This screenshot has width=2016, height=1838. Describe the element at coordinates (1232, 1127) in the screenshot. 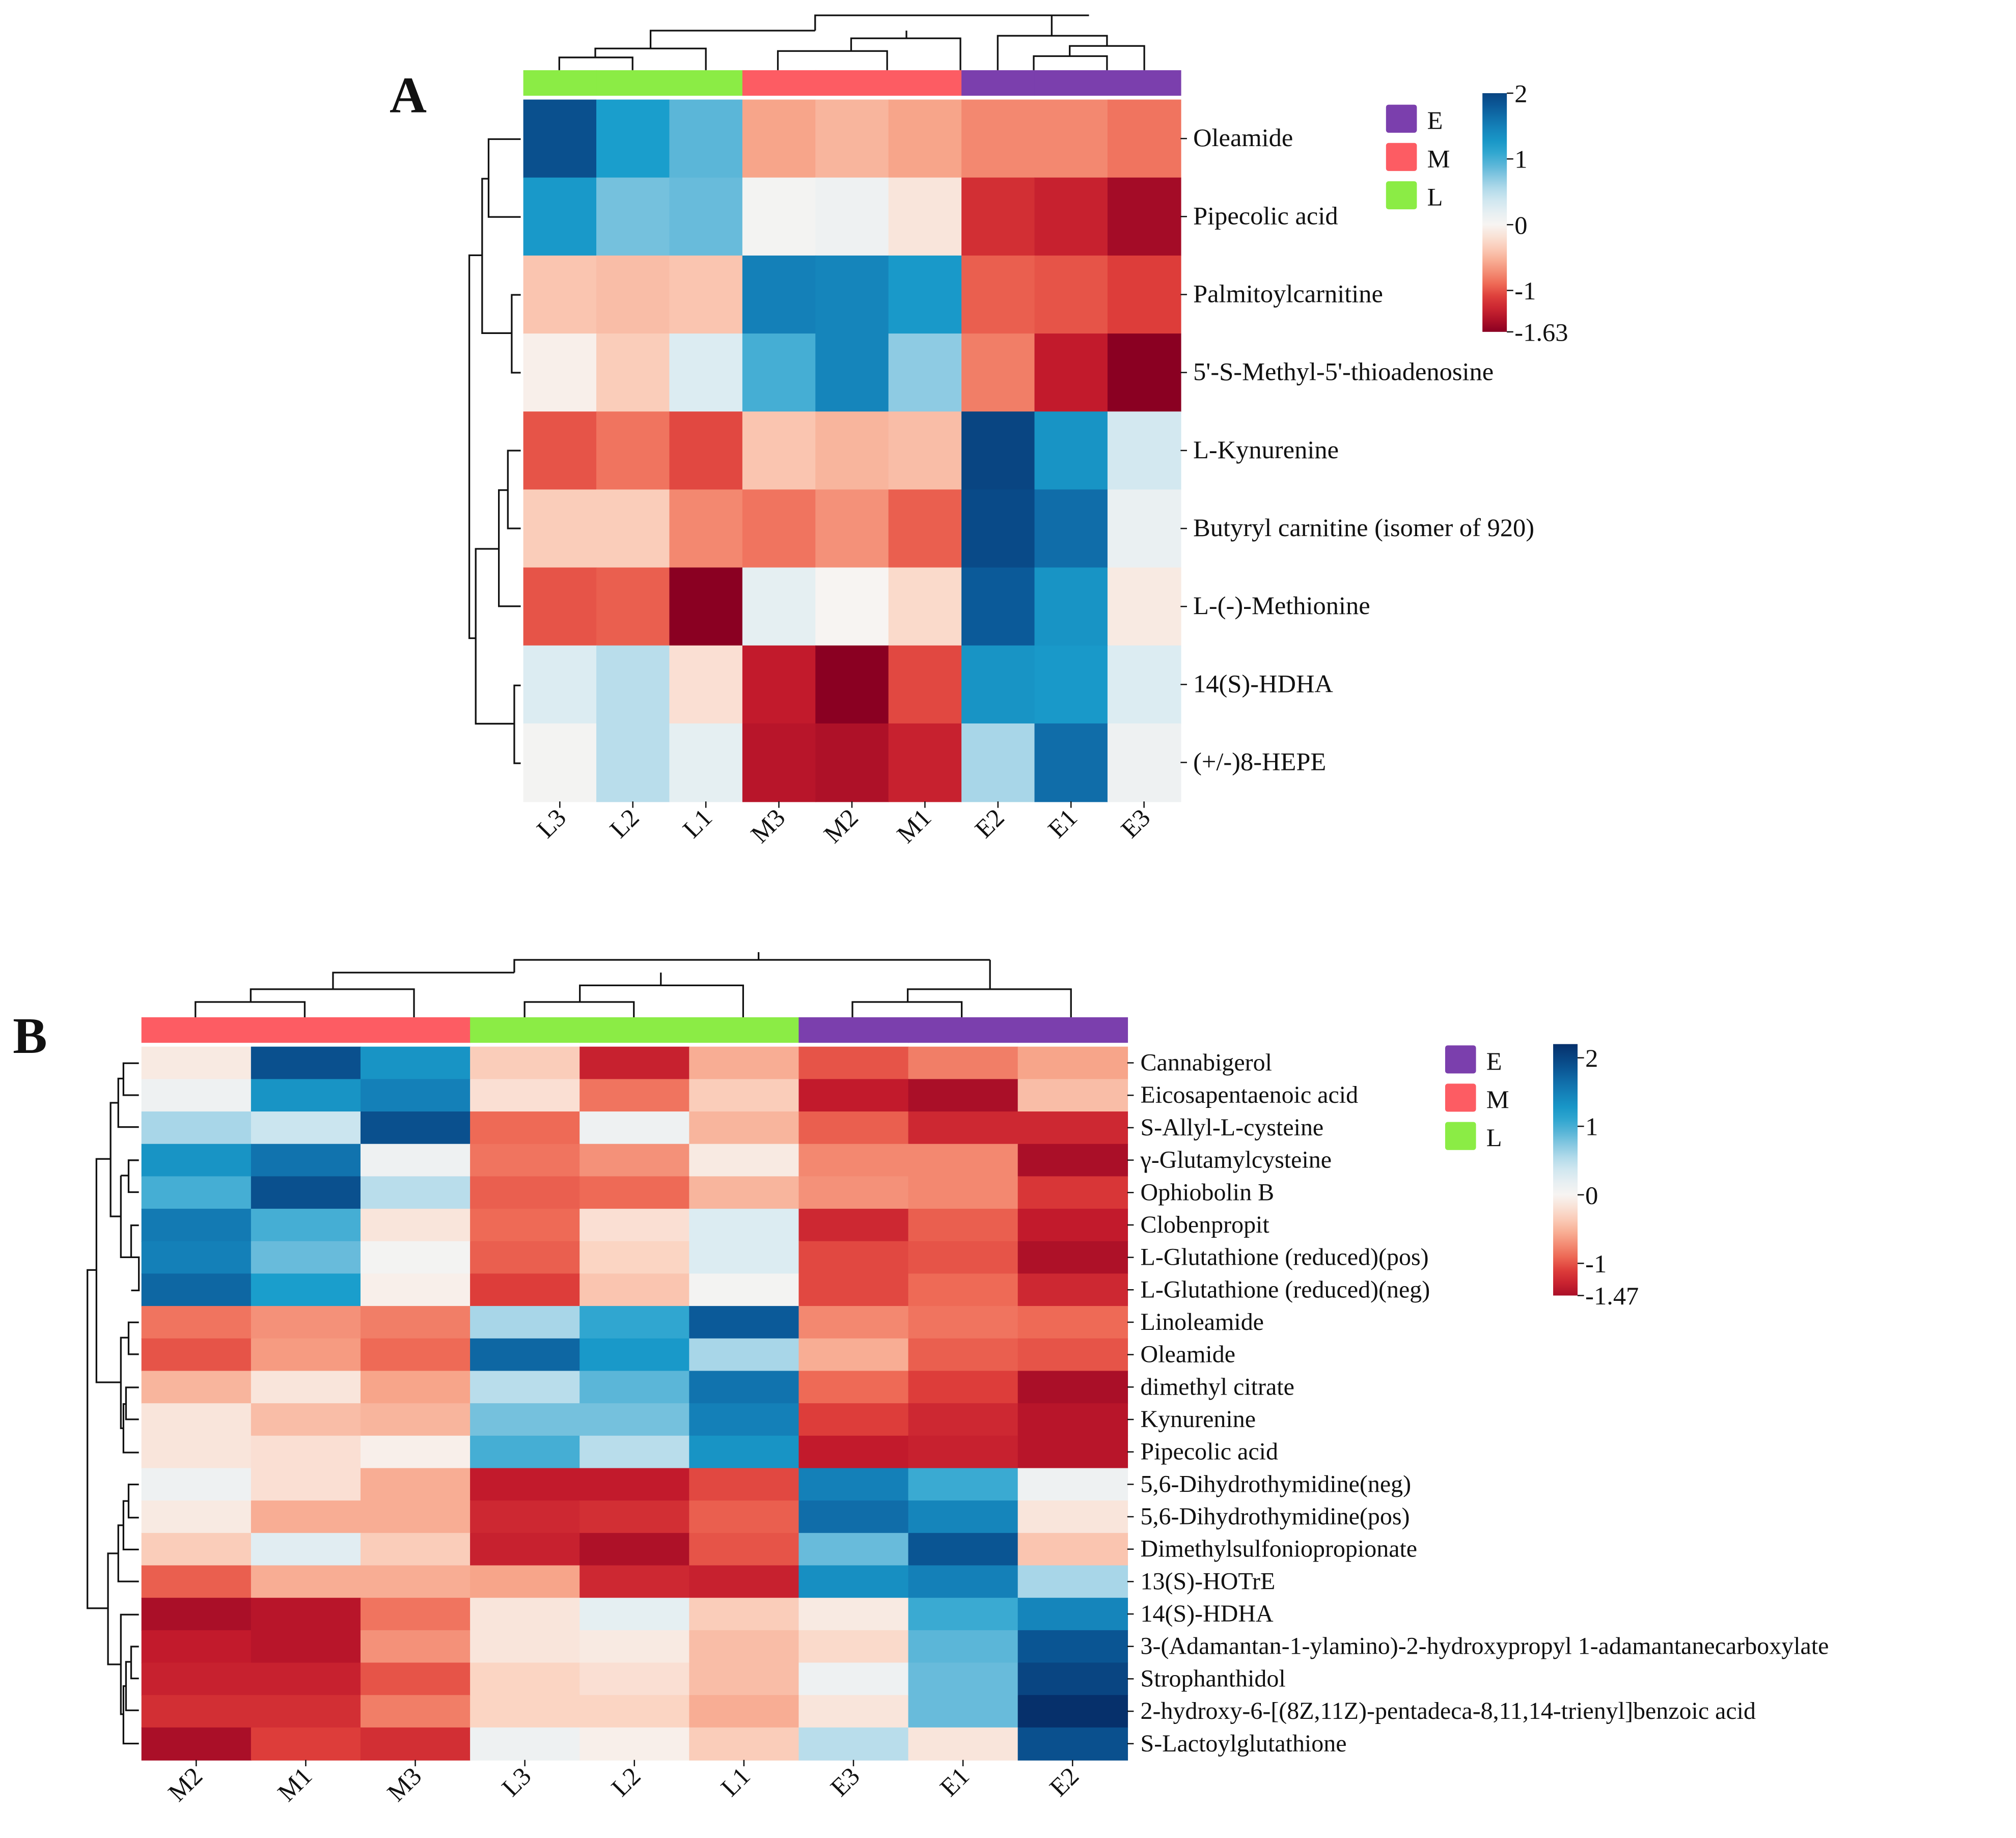

I see `row-label: S-Allyl-L-cysteine` at that location.